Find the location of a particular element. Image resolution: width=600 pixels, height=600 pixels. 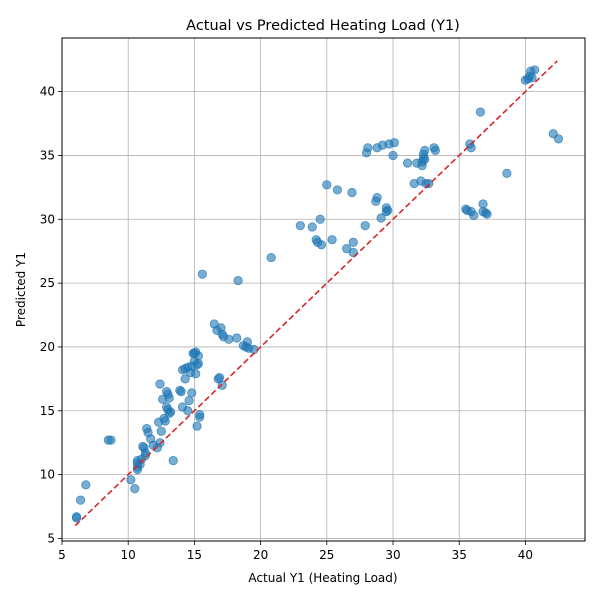

y-tick-label: 10 is located at coordinates (47, 475).